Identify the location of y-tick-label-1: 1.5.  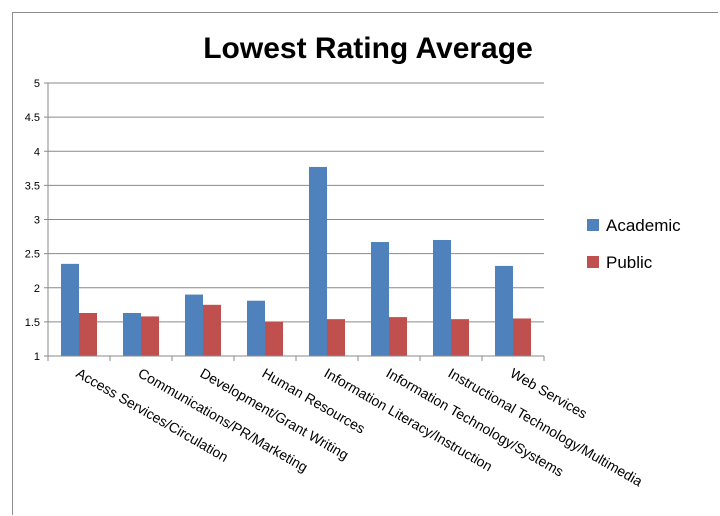
(32, 323).